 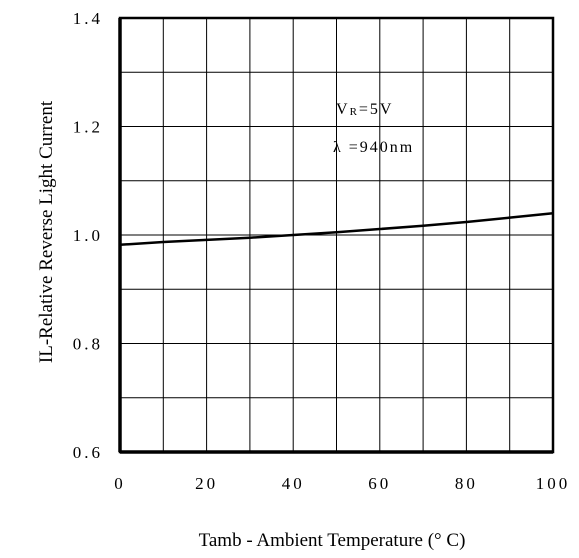 I want to click on annotation-vr: VR=5V, so click(x=364, y=109).